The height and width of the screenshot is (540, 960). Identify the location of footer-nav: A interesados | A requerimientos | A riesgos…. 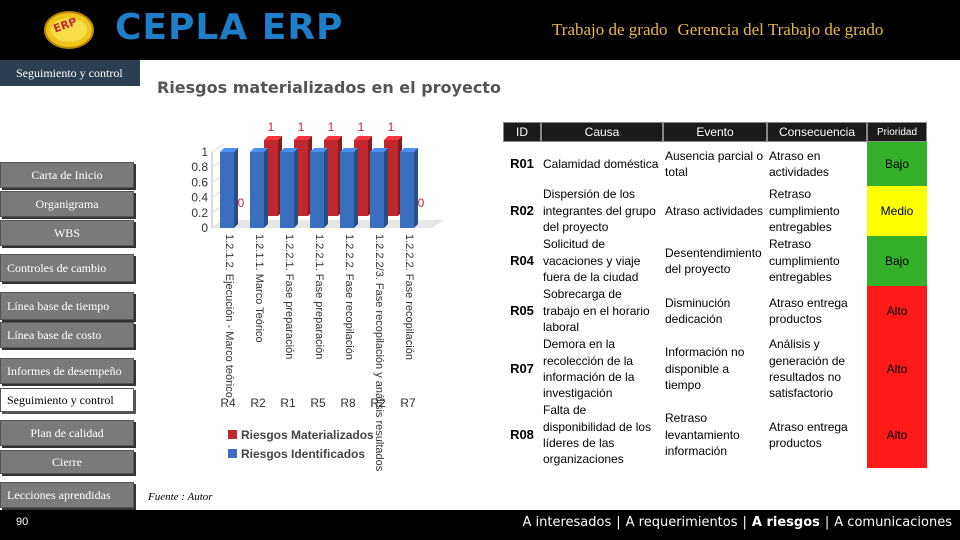
(738, 522).